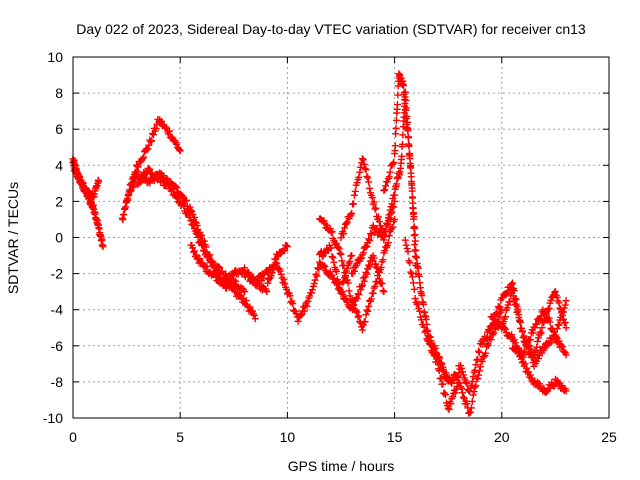  Describe the element at coordinates (609, 437) in the screenshot. I see `x-tick-label: 25` at that location.